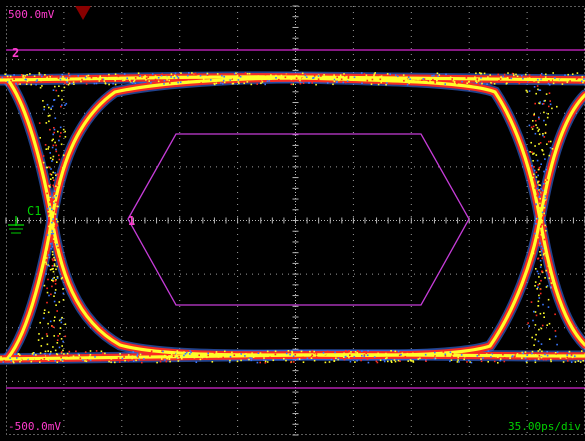  I want to click on top-voltage-scale: 500.0mV, so click(31, 14).